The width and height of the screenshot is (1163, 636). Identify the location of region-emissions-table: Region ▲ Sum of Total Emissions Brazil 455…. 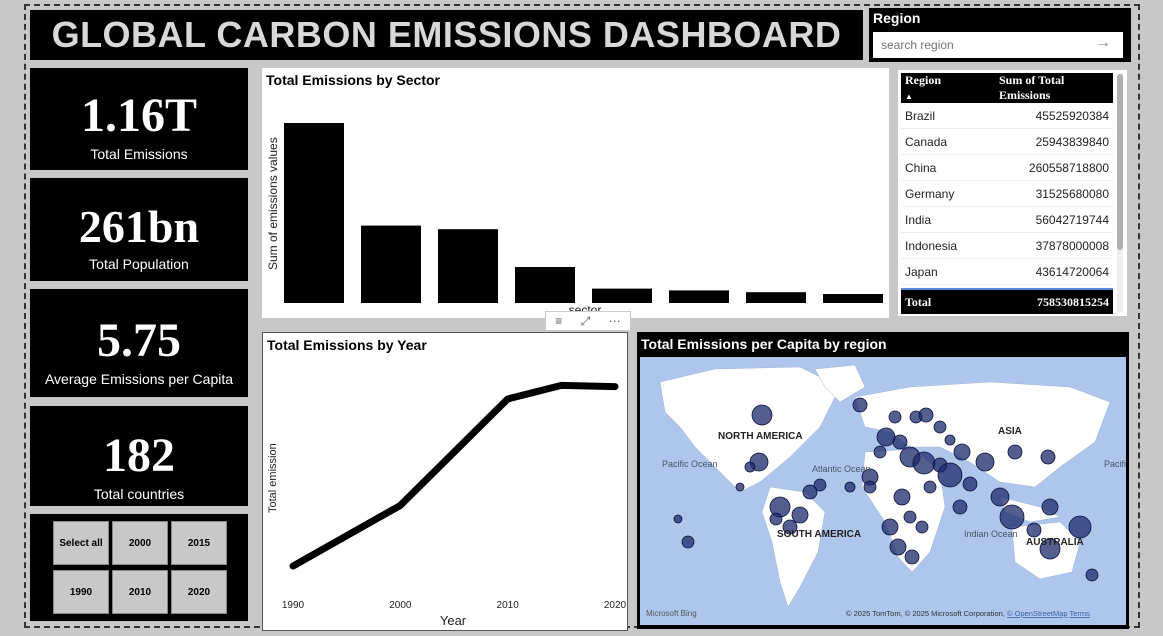
(1012, 193).